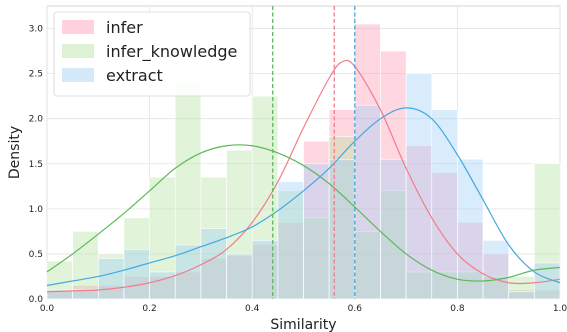 The image size is (567, 332). I want to click on y-tick-label: 3.0, so click(36, 30).